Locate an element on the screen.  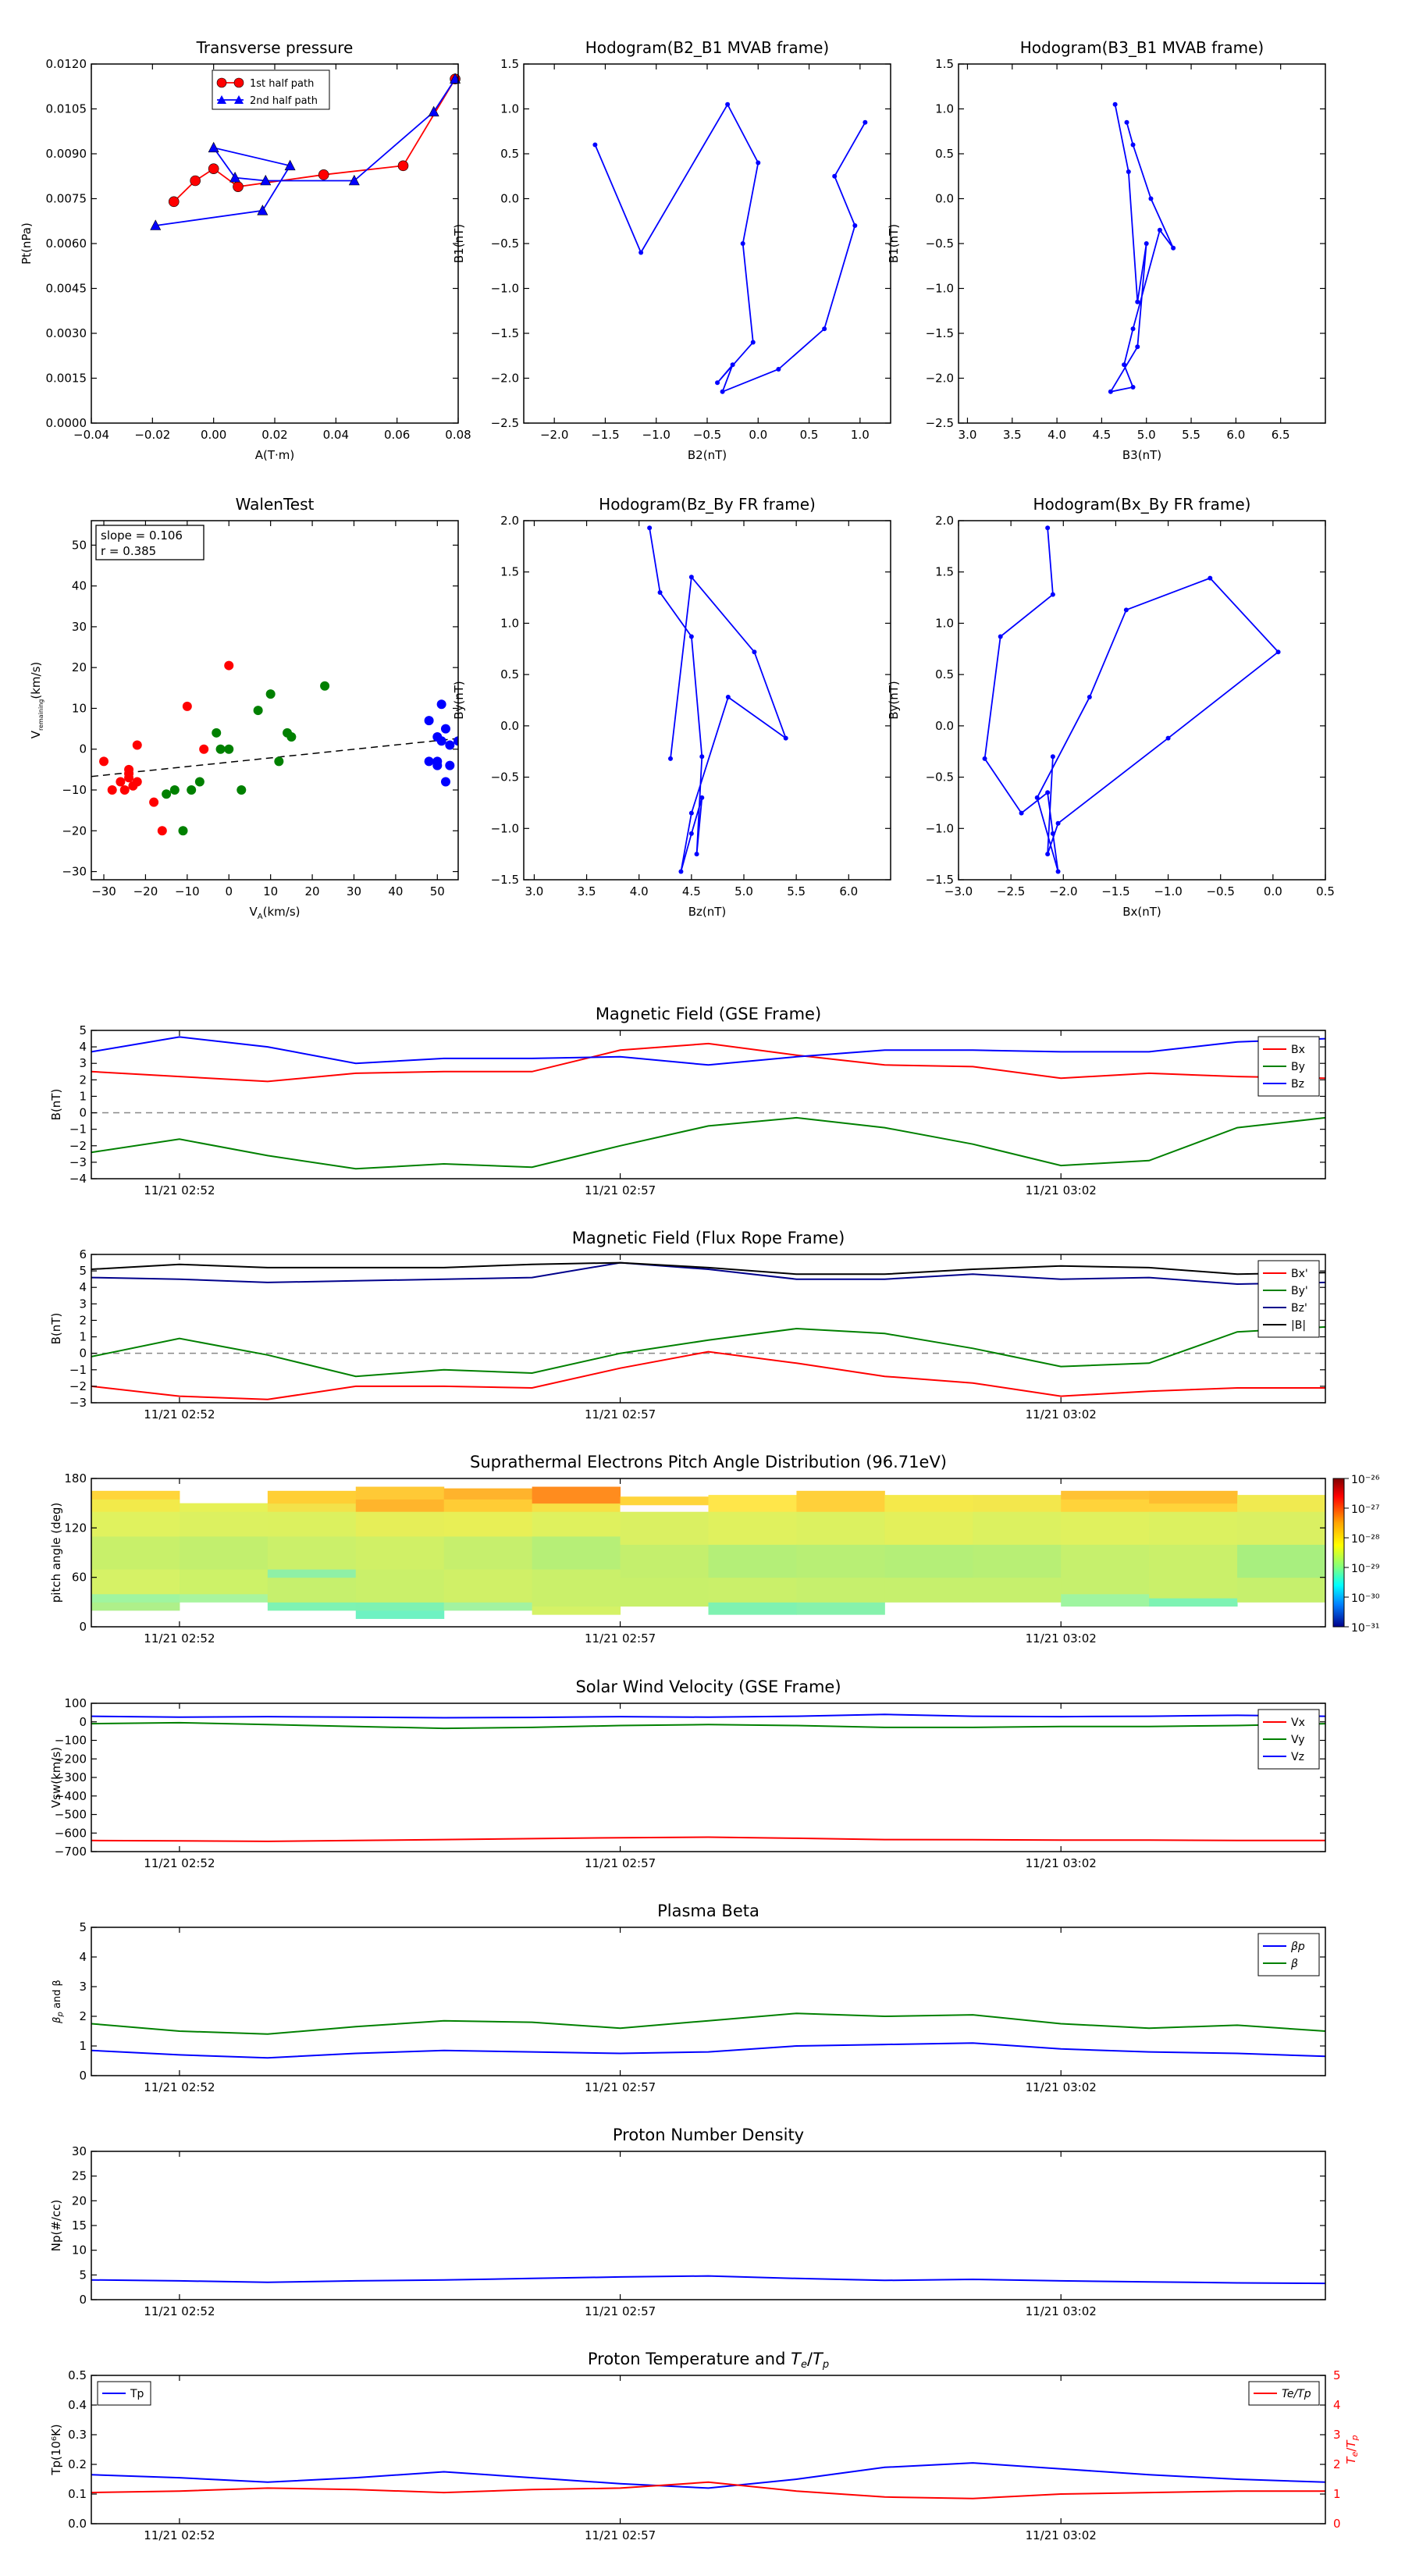
series-line-Tp is located at coordinates (708, 2475).